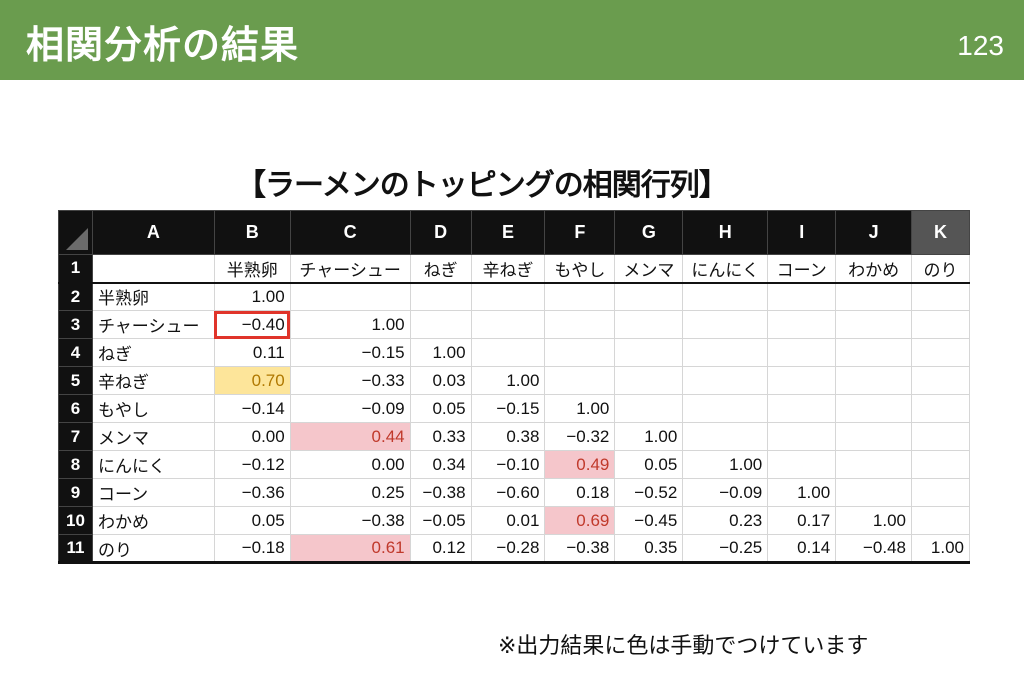 The height and width of the screenshot is (685, 1024). Describe the element at coordinates (440, 492) in the screenshot. I see `correlation-cell: −0.38` at that location.